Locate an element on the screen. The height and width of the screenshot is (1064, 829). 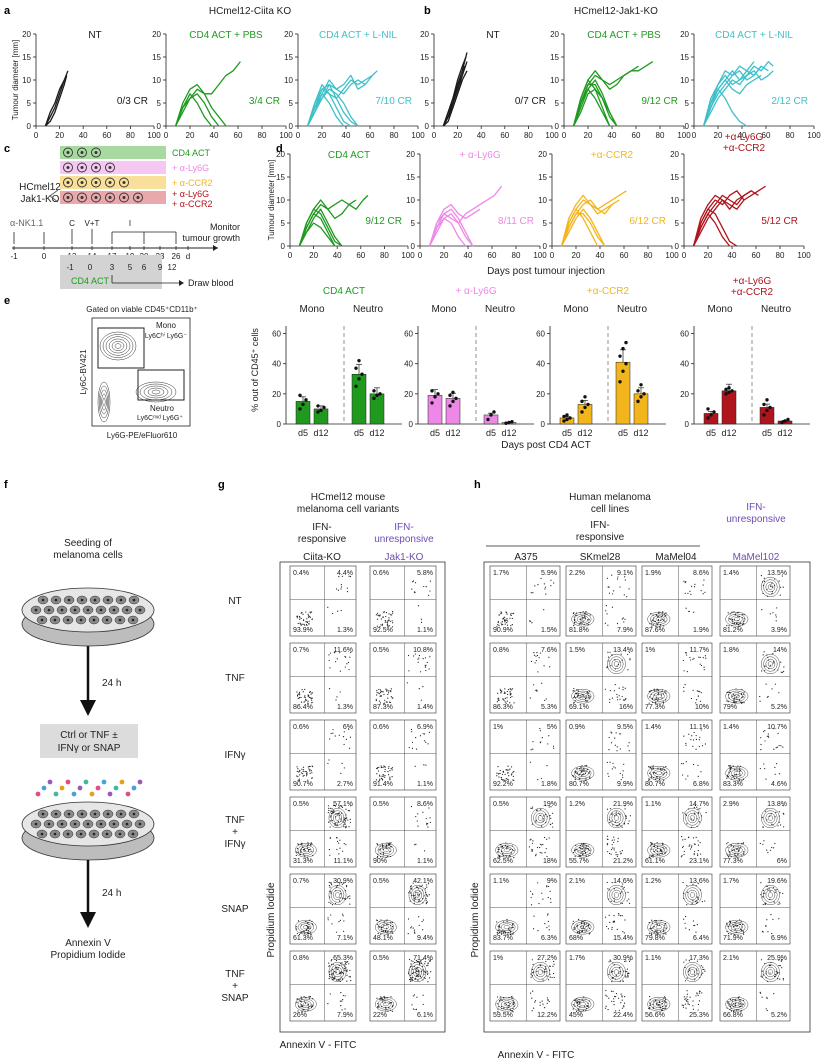
quadrant-ul: 0.6% is located at coordinates (381, 727).